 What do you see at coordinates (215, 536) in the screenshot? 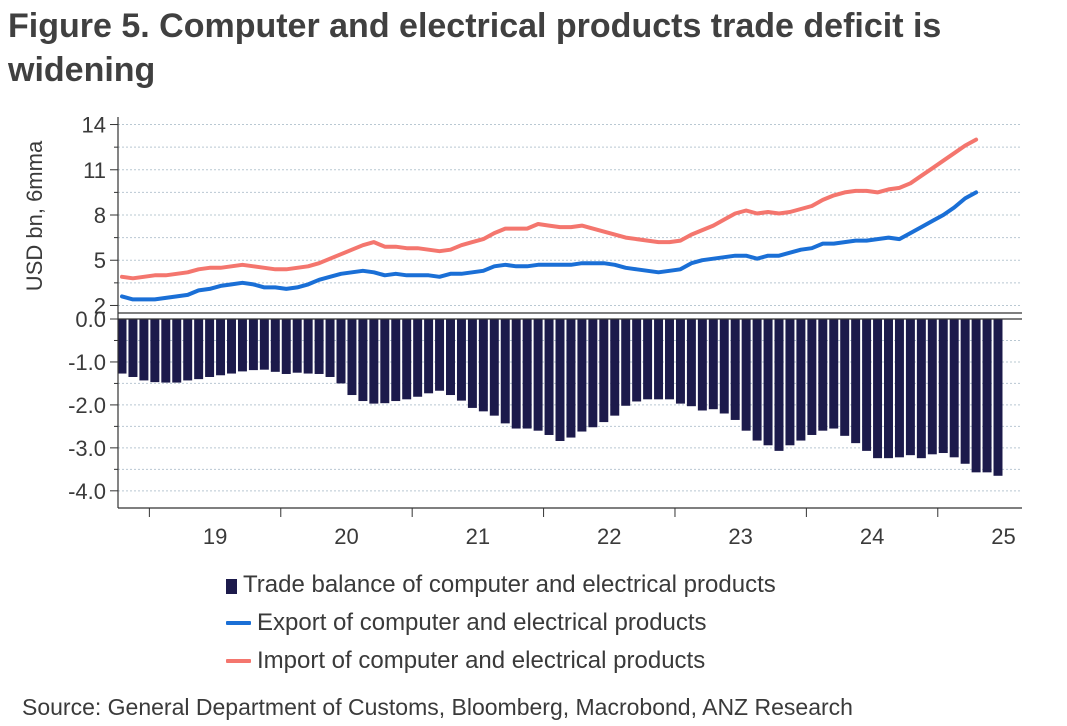
I see `x-tick-label: 19` at bounding box center [215, 536].